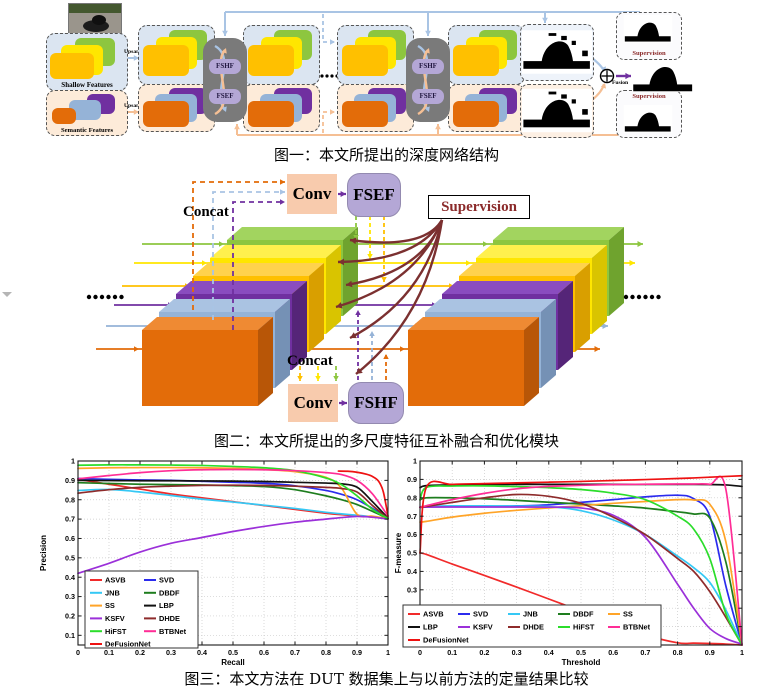  Describe the element at coordinates (233, 502) in the screenshot. I see `series-DHDE` at that location.